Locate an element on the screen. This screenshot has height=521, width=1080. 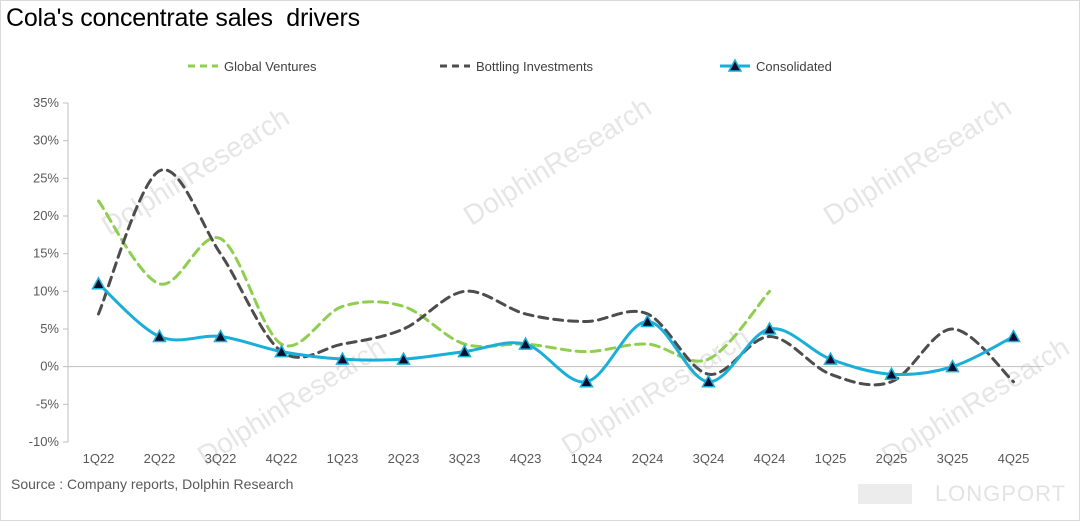
x-tick-label: 1Q24 is located at coordinates (587, 458).